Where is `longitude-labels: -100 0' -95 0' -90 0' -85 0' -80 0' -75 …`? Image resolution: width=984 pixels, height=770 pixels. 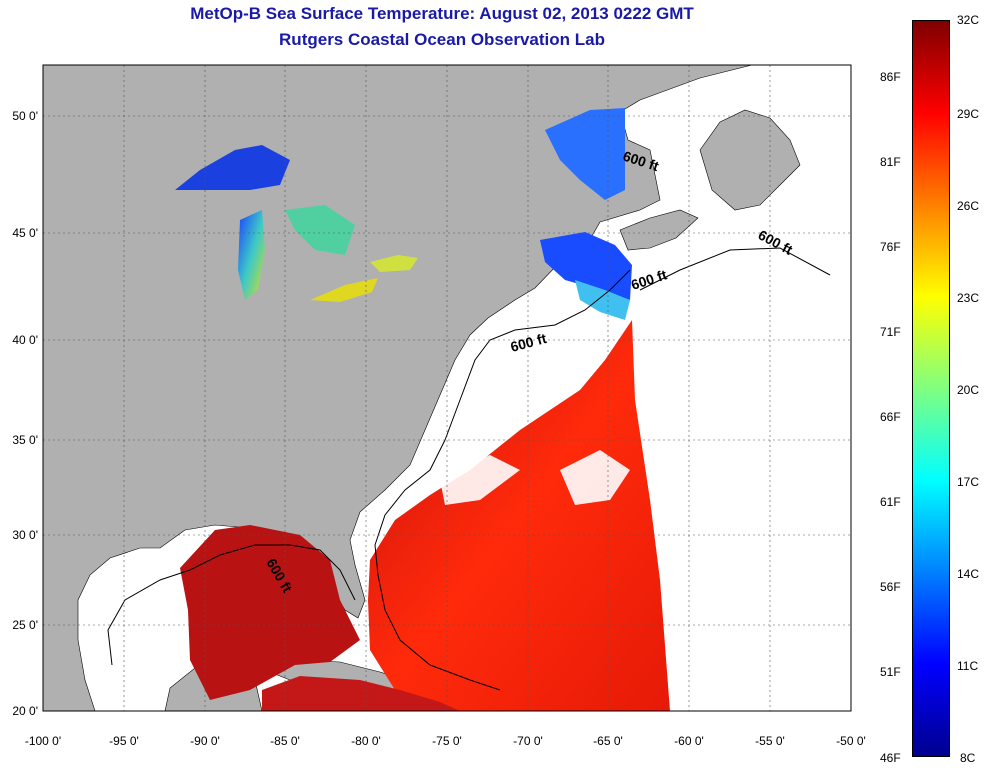 longitude-labels: -100 0' -95 0' -90 0' -85 0' -80 0' -75 … is located at coordinates (445, 741).